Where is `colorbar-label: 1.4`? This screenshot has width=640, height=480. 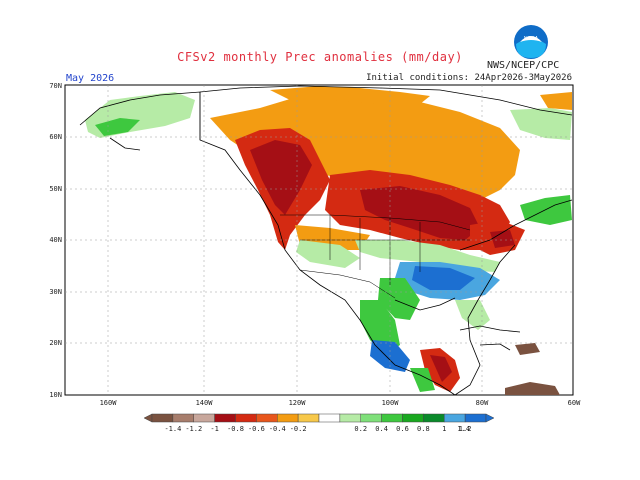
colorbar-label: 1.4 is located at coordinates (464, 429).